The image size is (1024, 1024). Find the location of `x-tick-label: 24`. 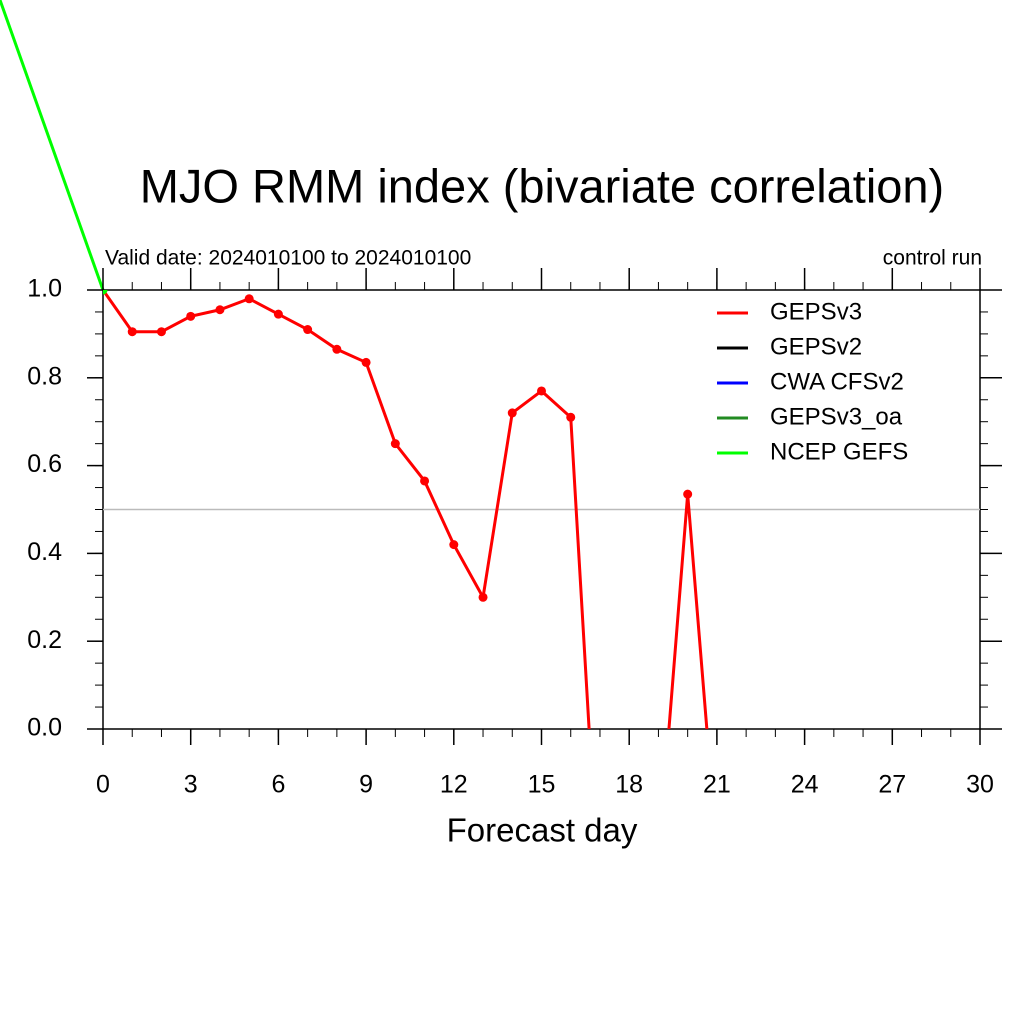

x-tick-label: 24 is located at coordinates (805, 785).